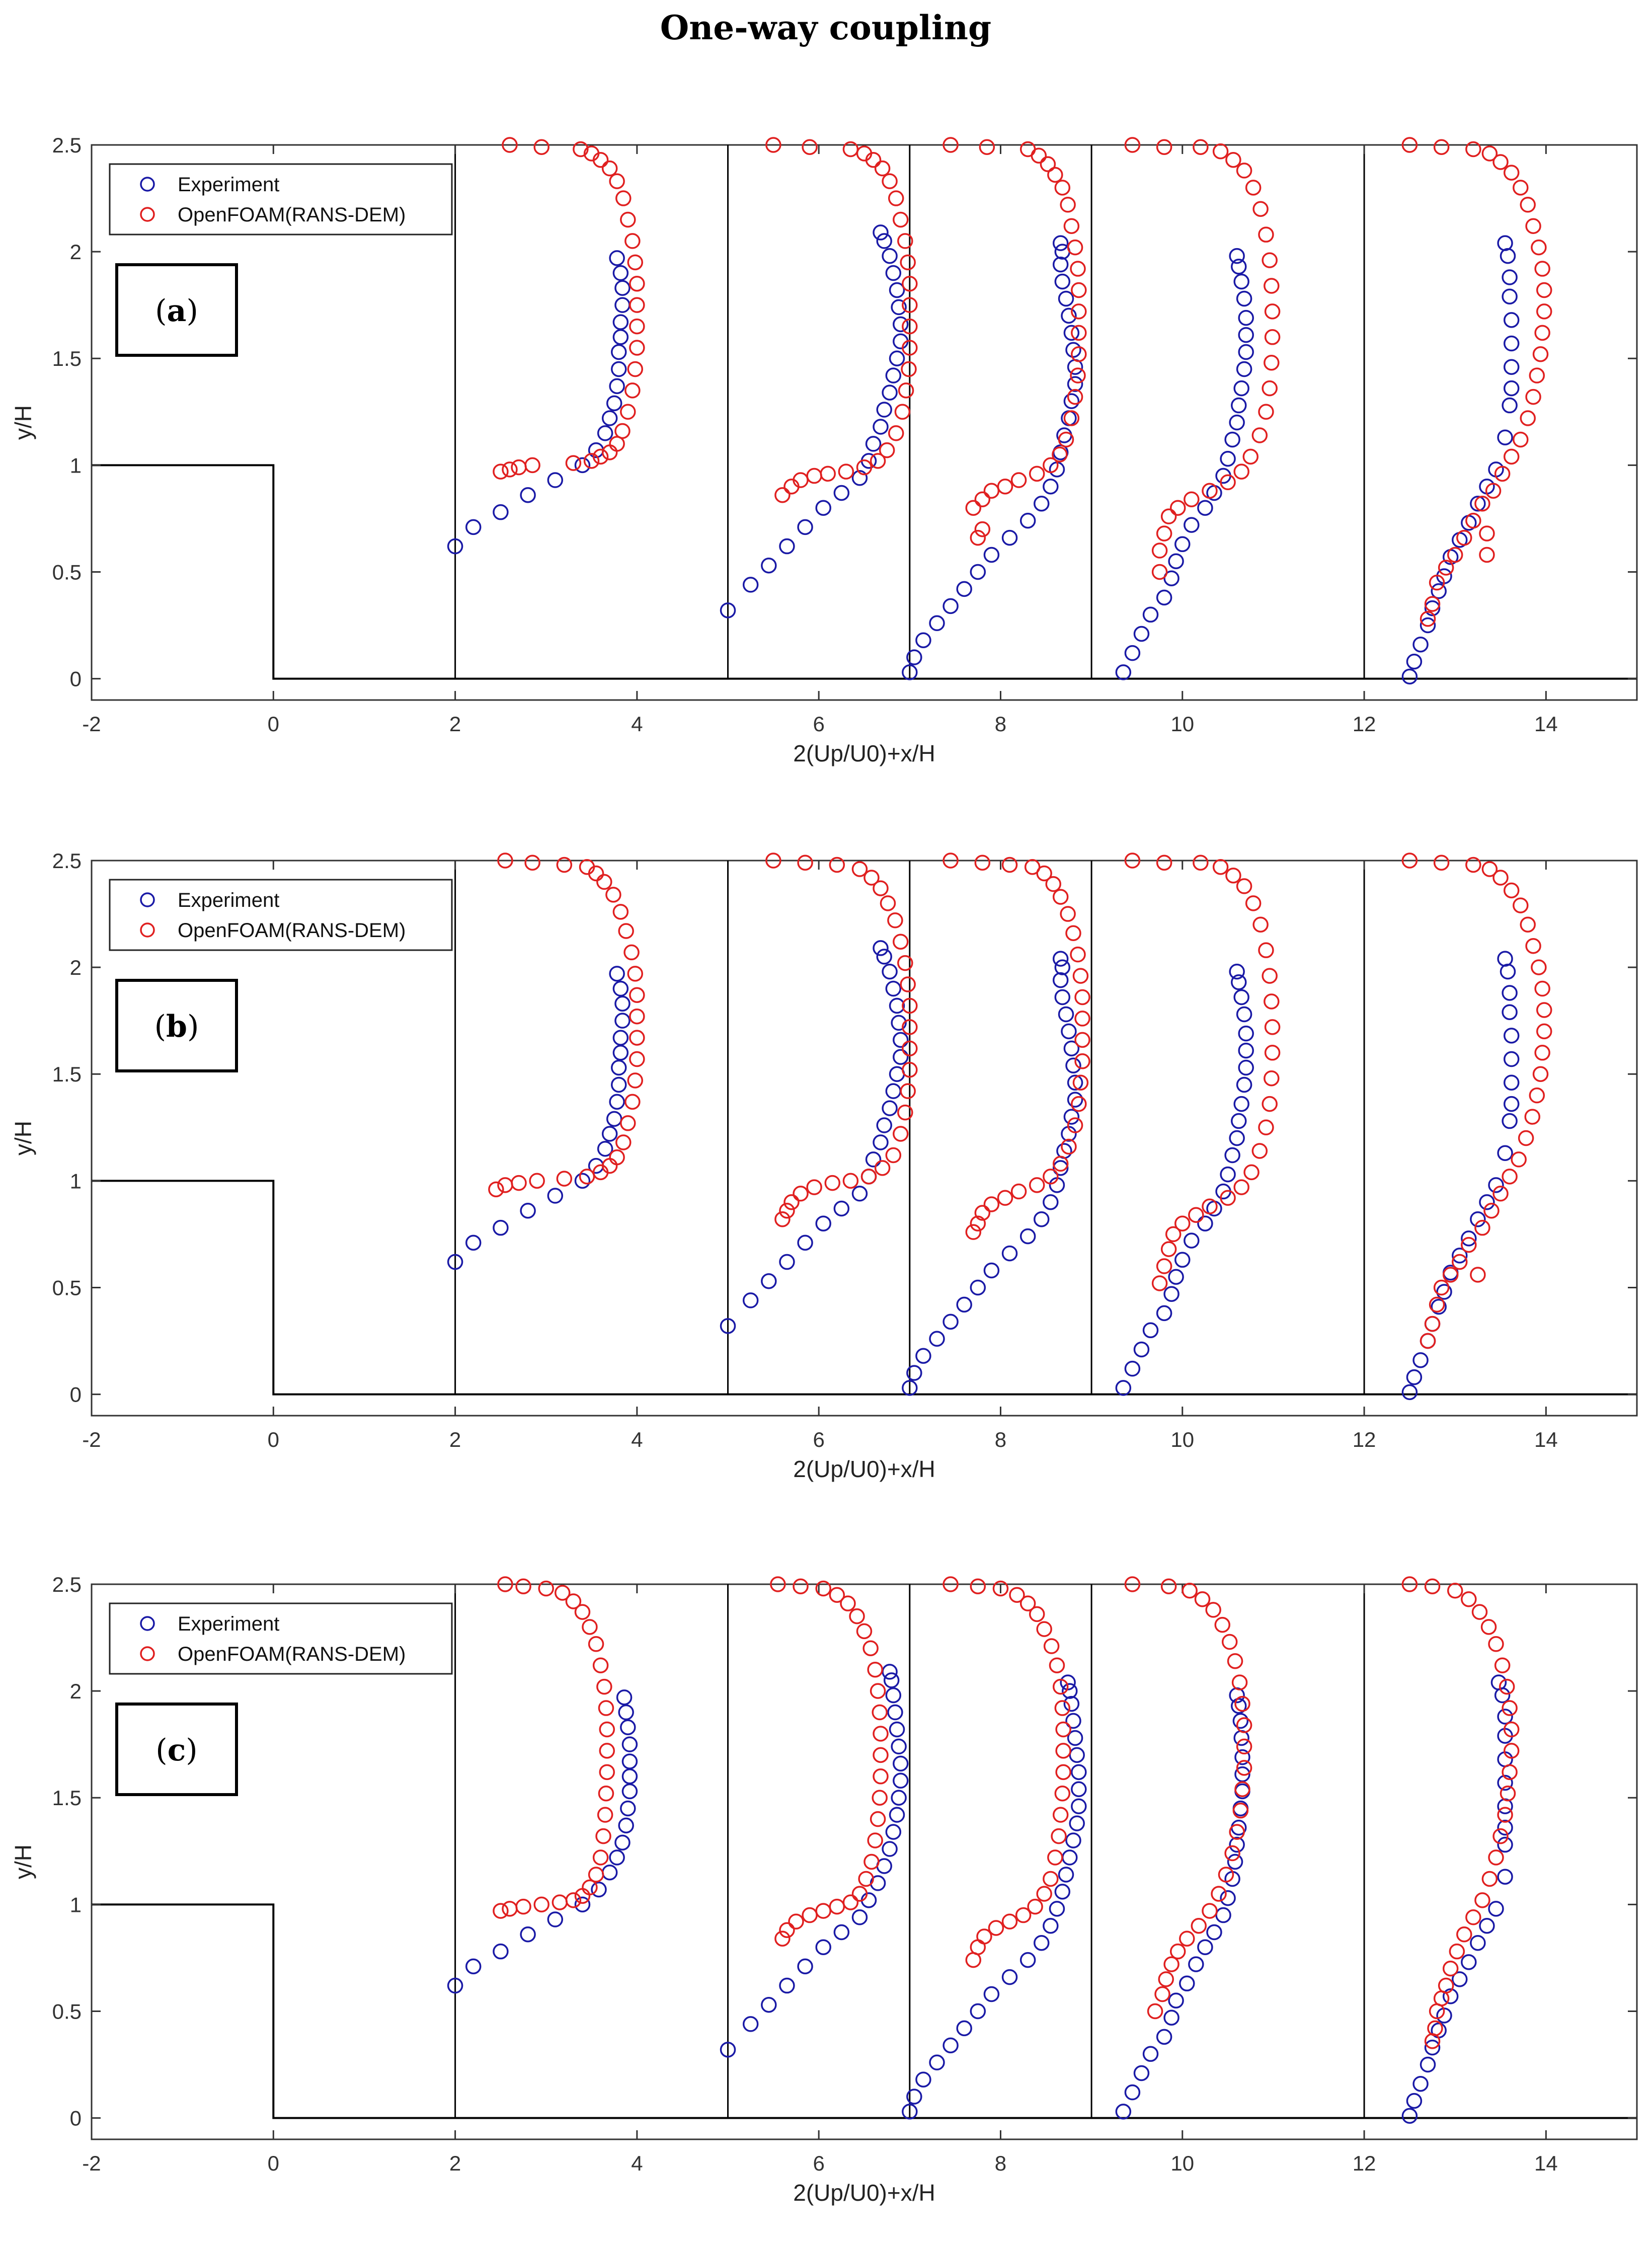 The image size is (1652, 2243). I want to click on panel-label: (b), so click(177, 1026).